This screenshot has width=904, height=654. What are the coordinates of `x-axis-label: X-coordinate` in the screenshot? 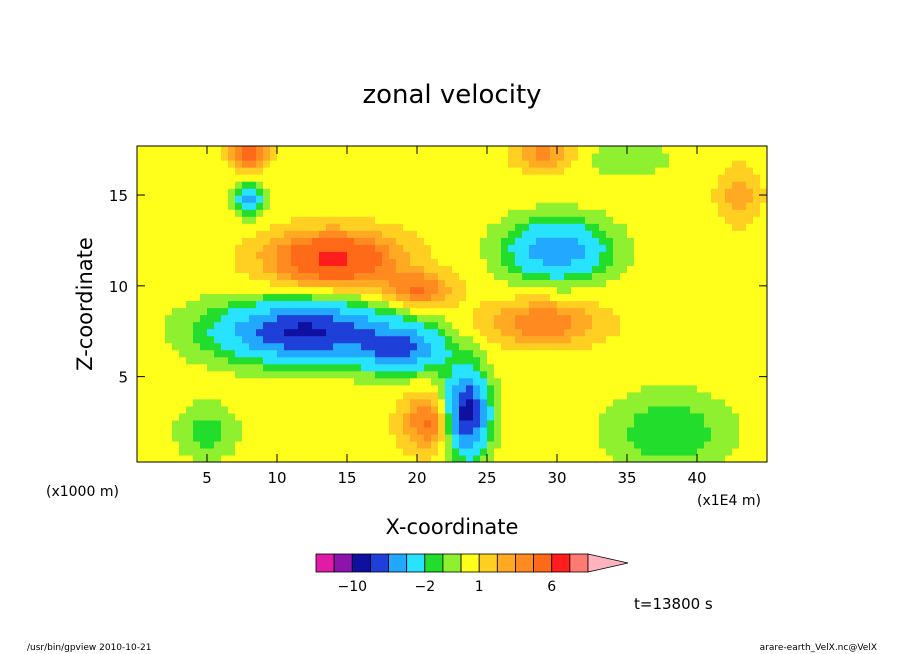 It's located at (452, 527).